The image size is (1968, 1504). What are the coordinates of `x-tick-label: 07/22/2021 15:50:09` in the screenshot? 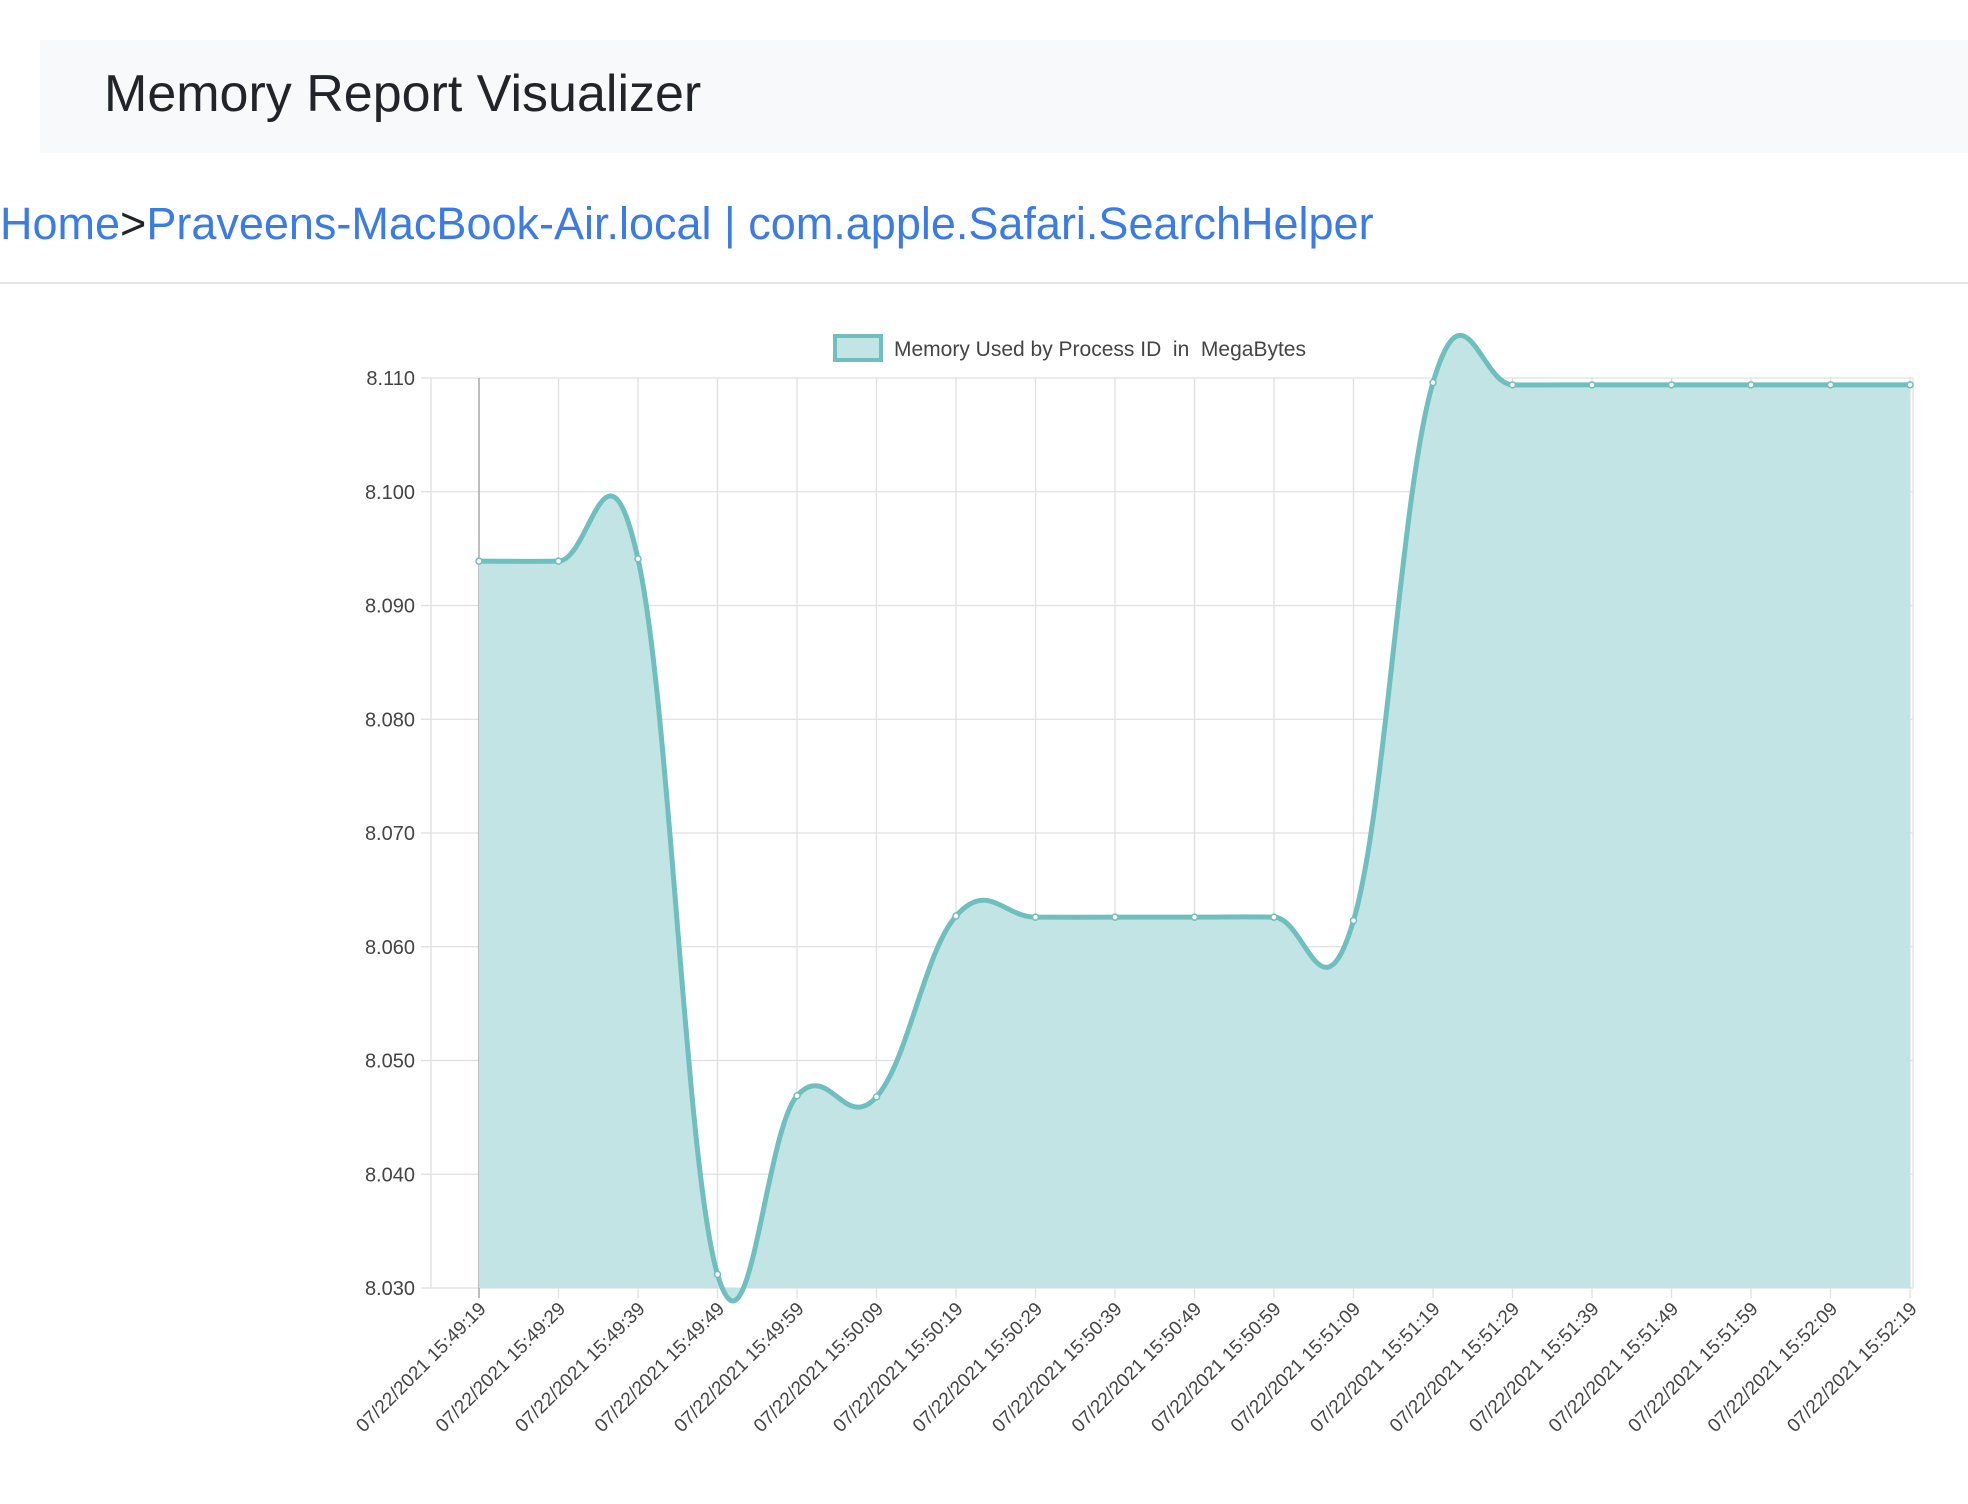 It's located at (819, 1368).